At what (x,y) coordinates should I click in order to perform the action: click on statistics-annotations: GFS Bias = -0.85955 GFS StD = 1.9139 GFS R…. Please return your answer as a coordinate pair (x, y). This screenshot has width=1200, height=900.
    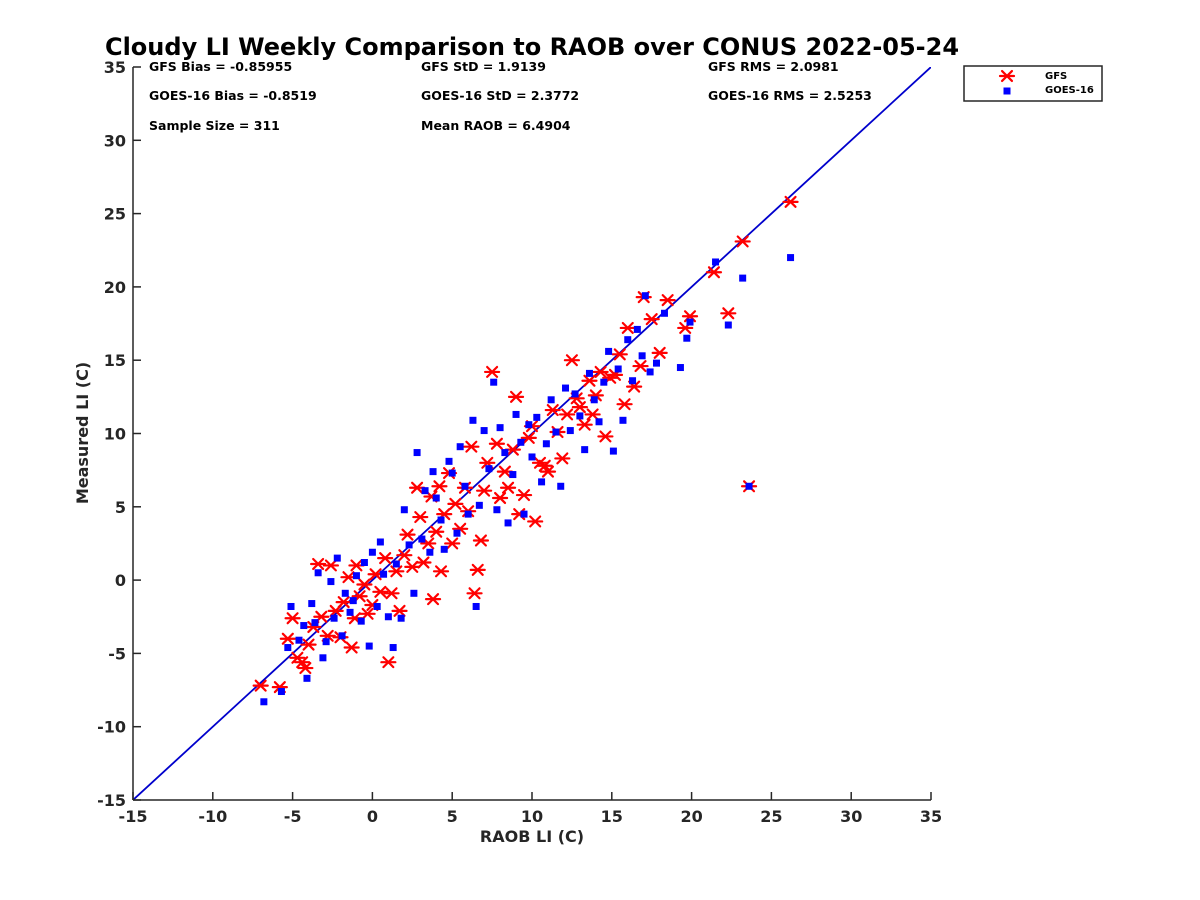
    Looking at the image, I should click on (510, 96).